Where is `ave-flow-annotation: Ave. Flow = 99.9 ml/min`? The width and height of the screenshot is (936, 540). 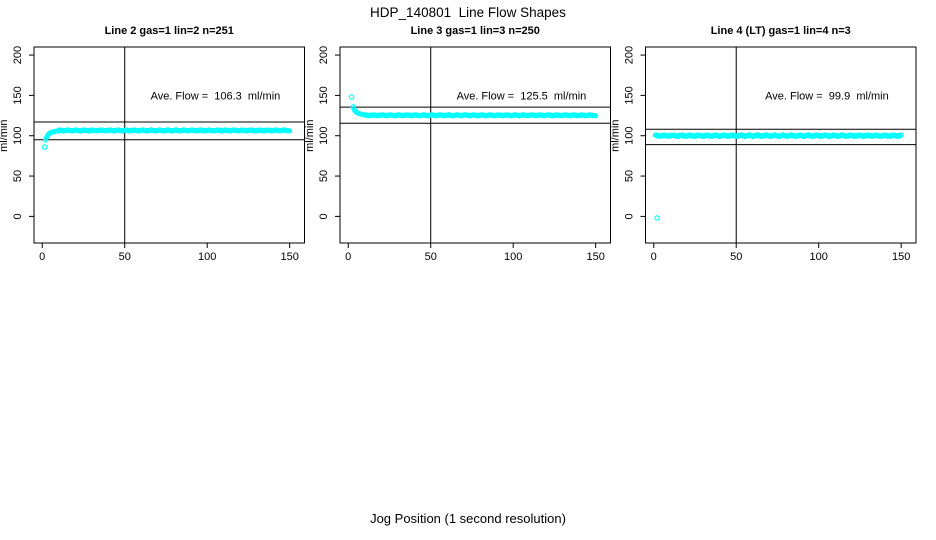
ave-flow-annotation: Ave. Flow = 99.9 ml/min is located at coordinates (827, 96).